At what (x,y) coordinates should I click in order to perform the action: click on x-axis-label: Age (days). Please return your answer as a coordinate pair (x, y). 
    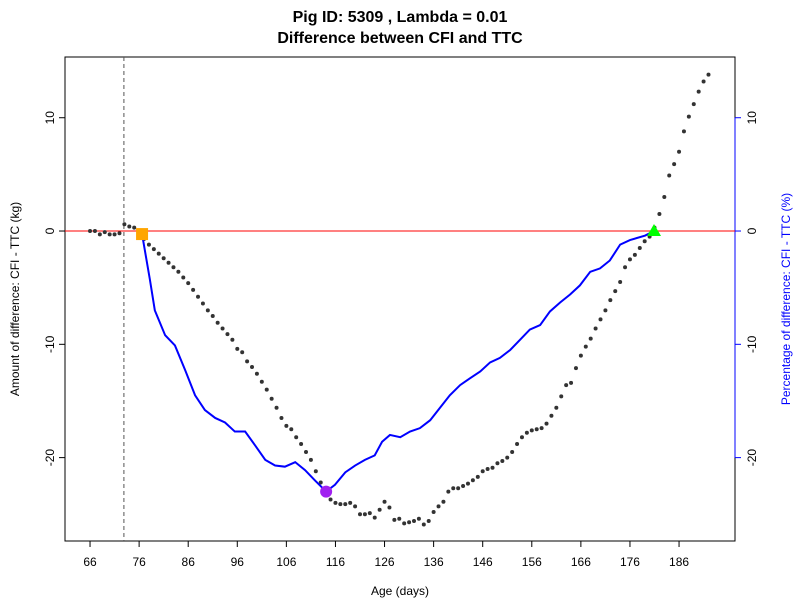
    Looking at the image, I should click on (400, 591).